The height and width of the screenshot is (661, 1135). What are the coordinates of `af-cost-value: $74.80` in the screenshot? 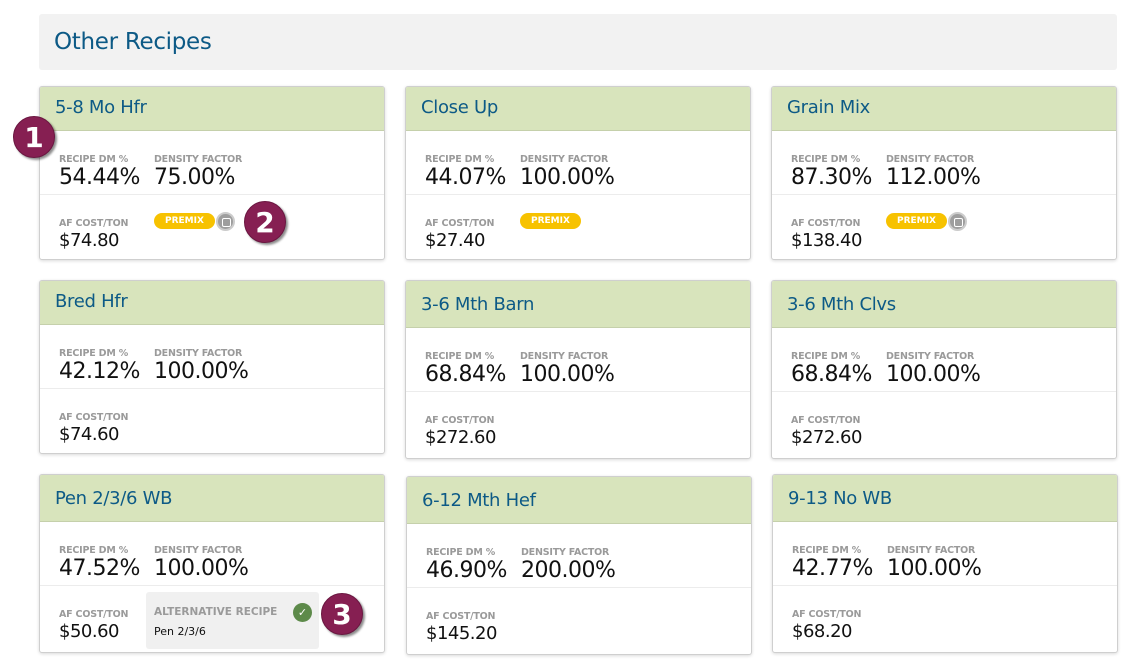 It's located at (89, 240).